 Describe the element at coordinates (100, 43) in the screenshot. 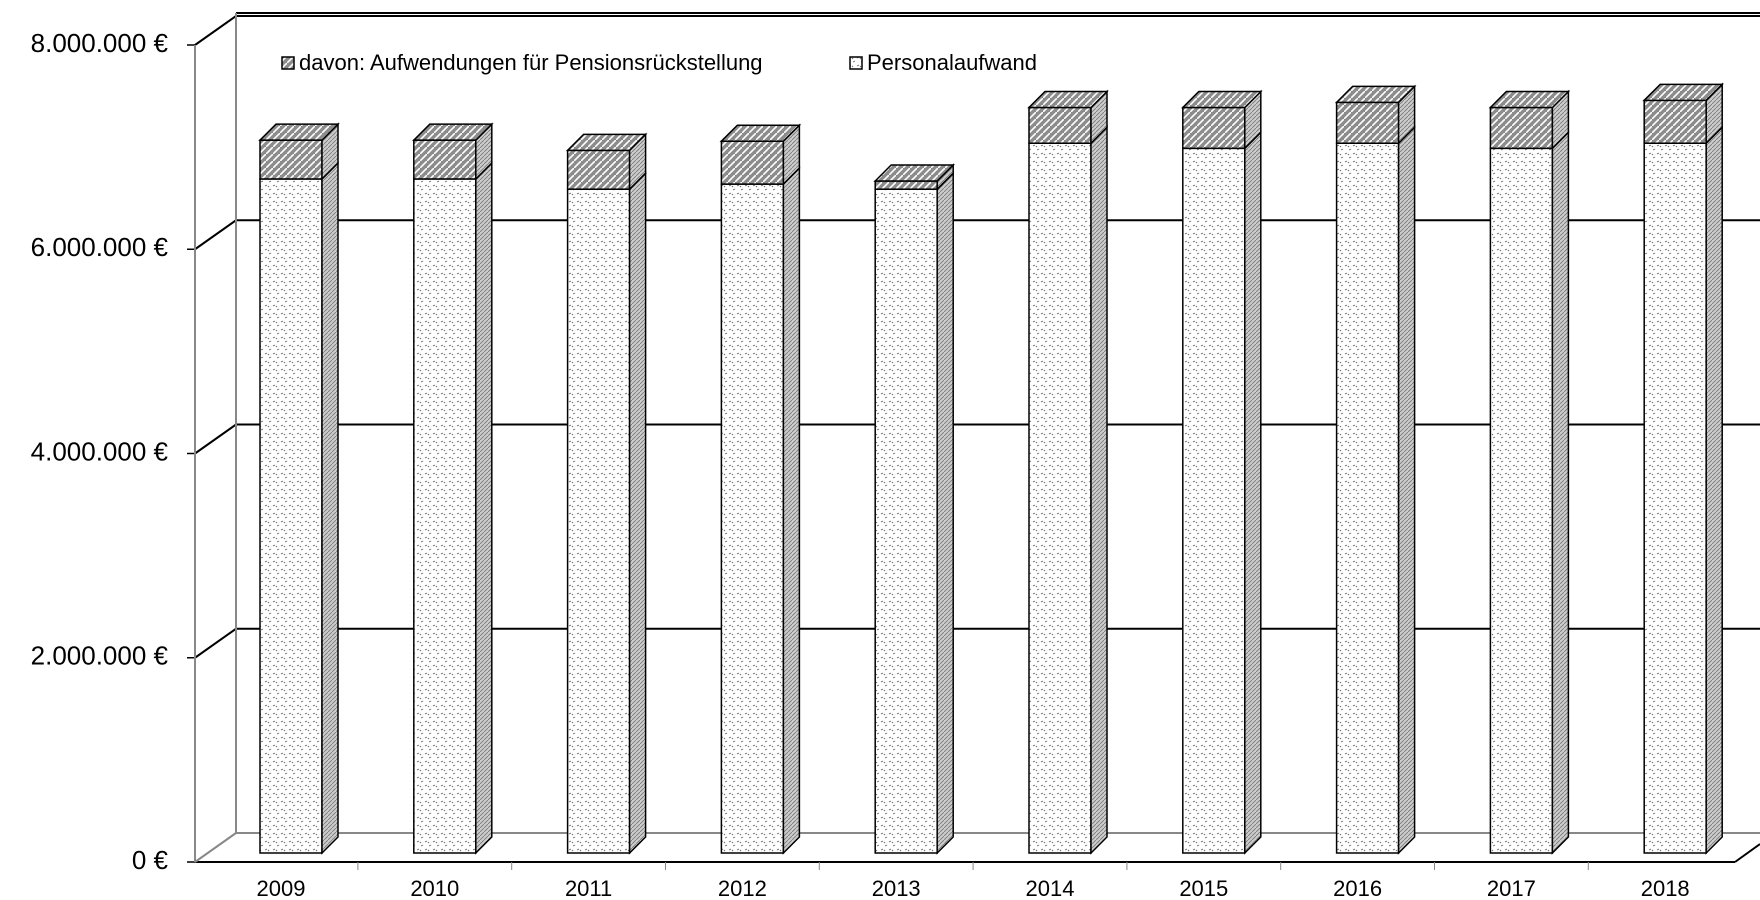

I see `y-tick-label: 8.000.000 €` at that location.